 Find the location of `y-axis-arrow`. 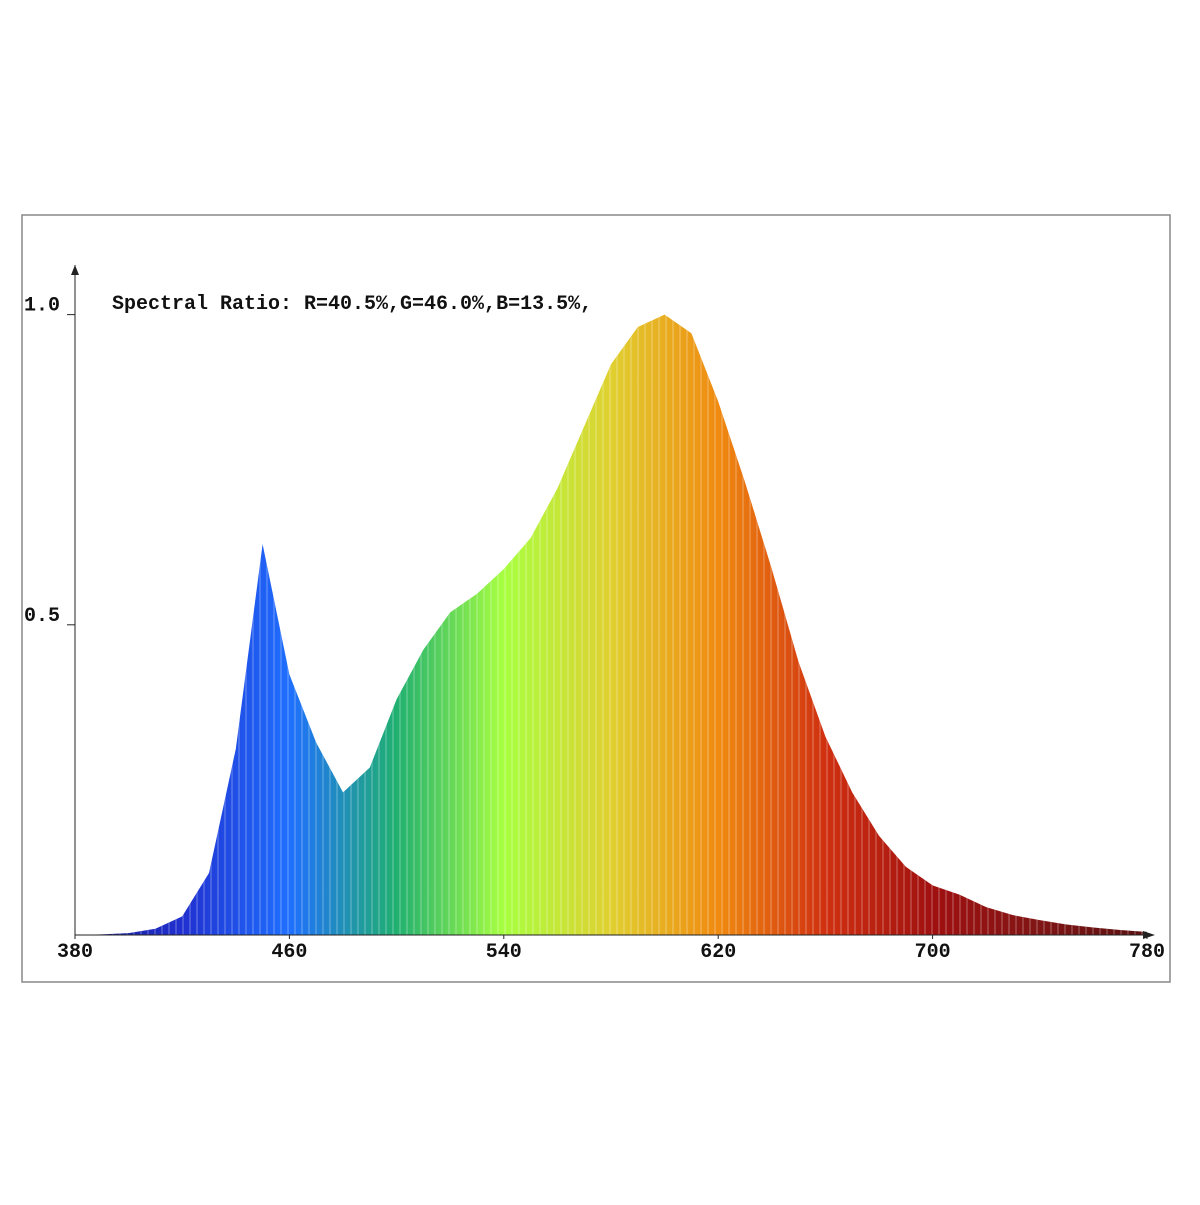

y-axis-arrow is located at coordinates (75, 270).